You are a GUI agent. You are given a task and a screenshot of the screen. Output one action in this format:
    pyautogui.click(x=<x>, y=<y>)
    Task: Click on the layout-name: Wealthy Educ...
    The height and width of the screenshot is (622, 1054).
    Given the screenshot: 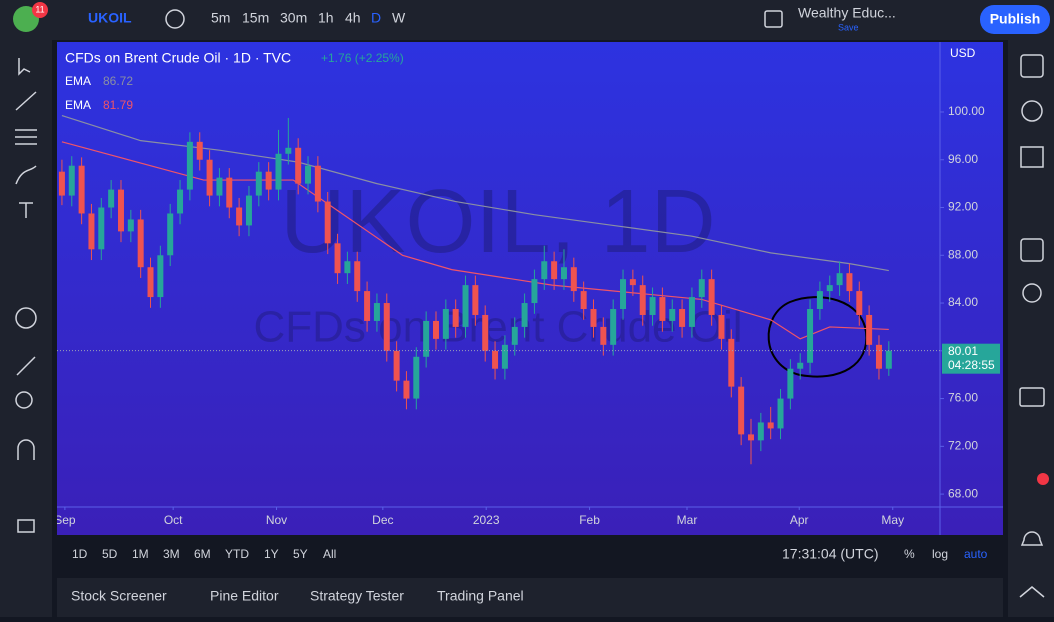 What is the action you would take?
    pyautogui.click(x=847, y=13)
    